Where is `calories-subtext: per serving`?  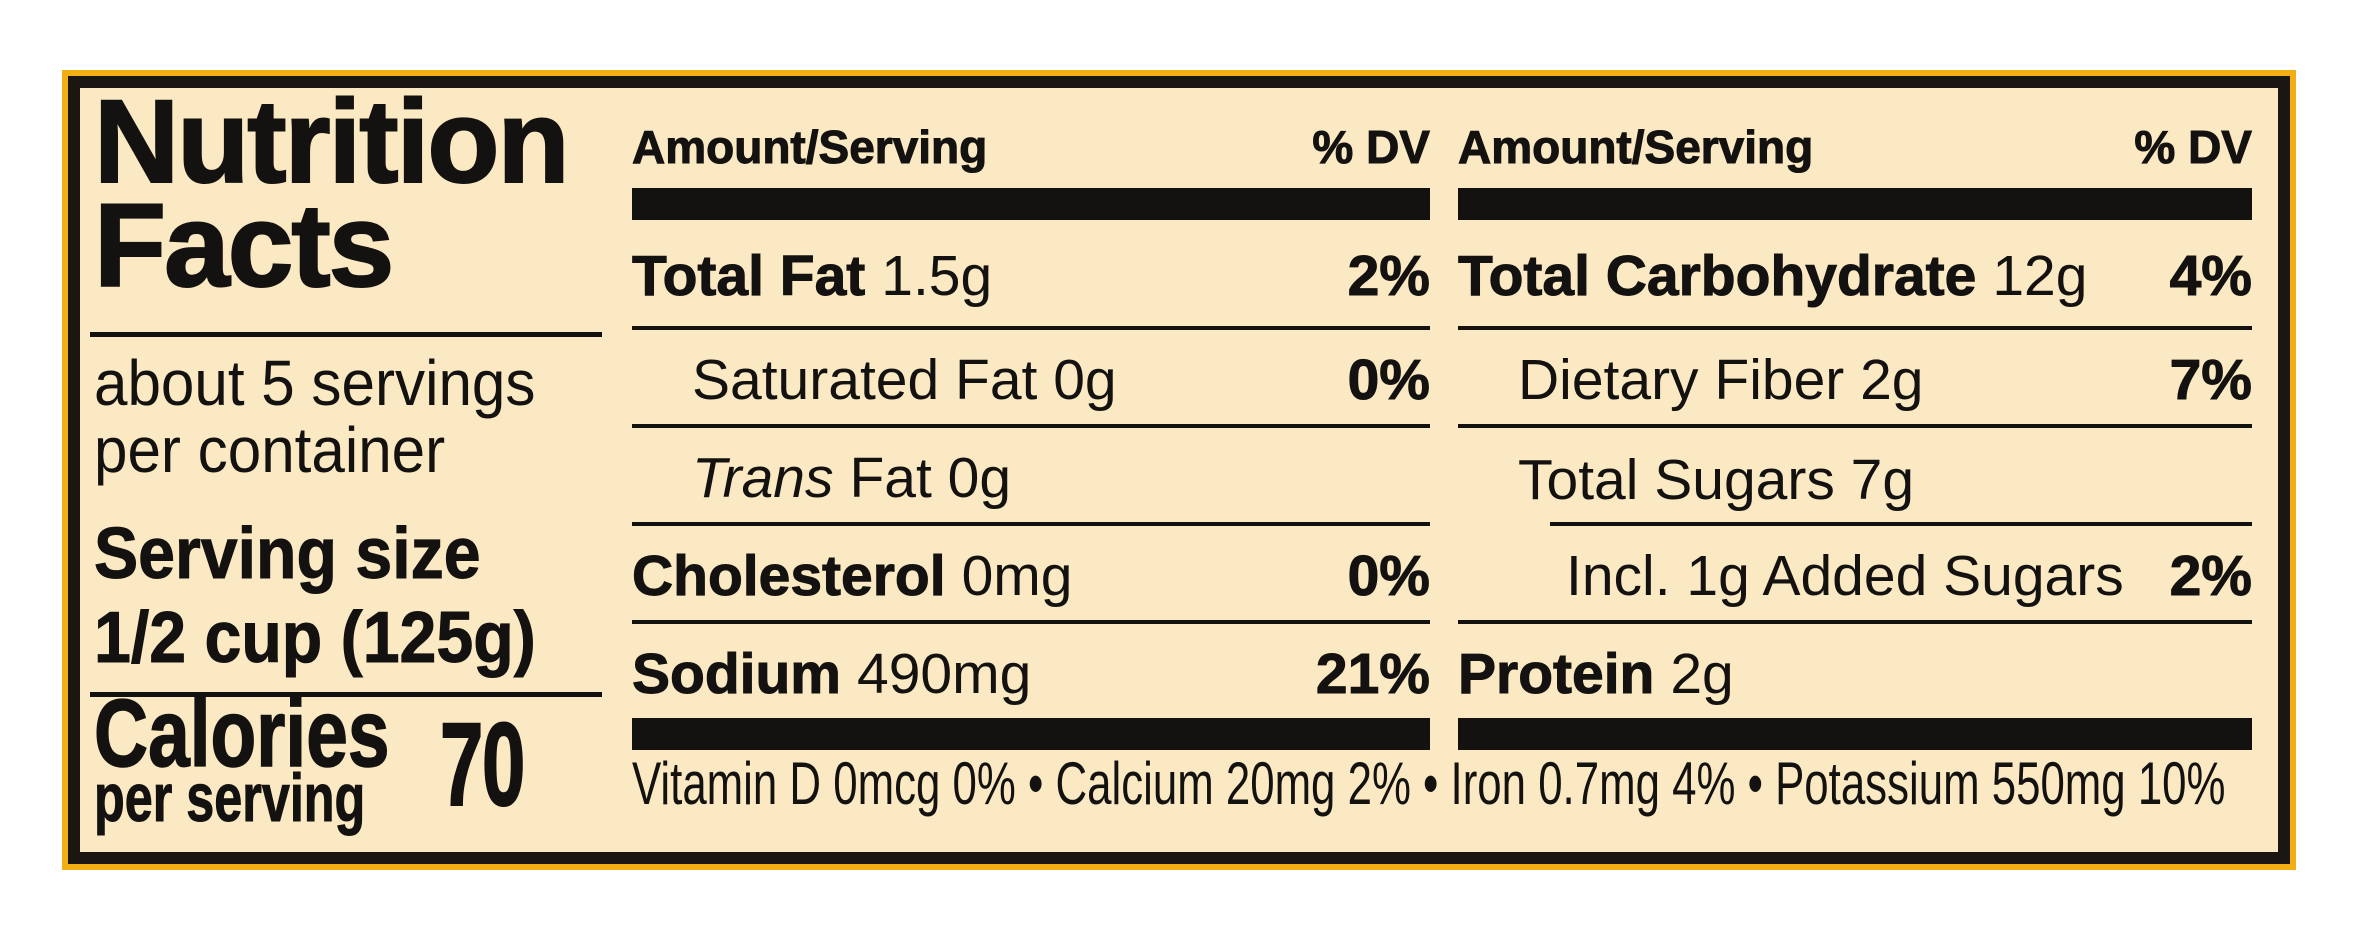 calories-subtext: per serving is located at coordinates (230, 798).